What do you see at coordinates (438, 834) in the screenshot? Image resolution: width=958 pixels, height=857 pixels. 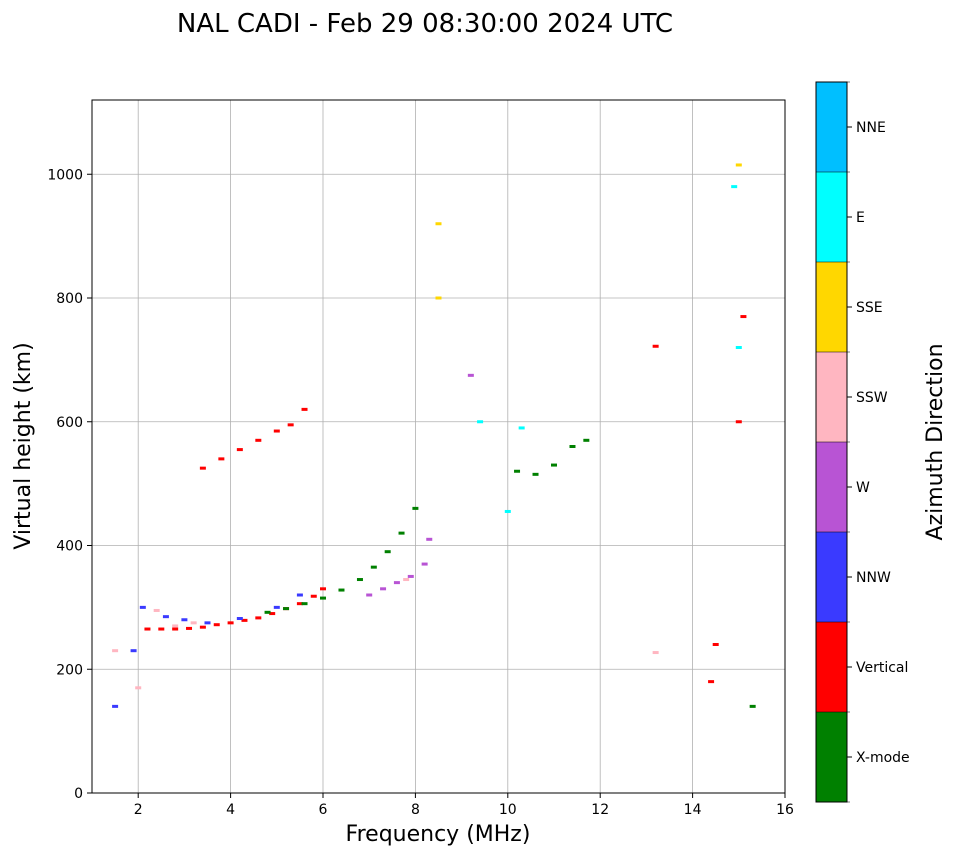 I see `x-axis-label: Frequency (MHz)` at bounding box center [438, 834].